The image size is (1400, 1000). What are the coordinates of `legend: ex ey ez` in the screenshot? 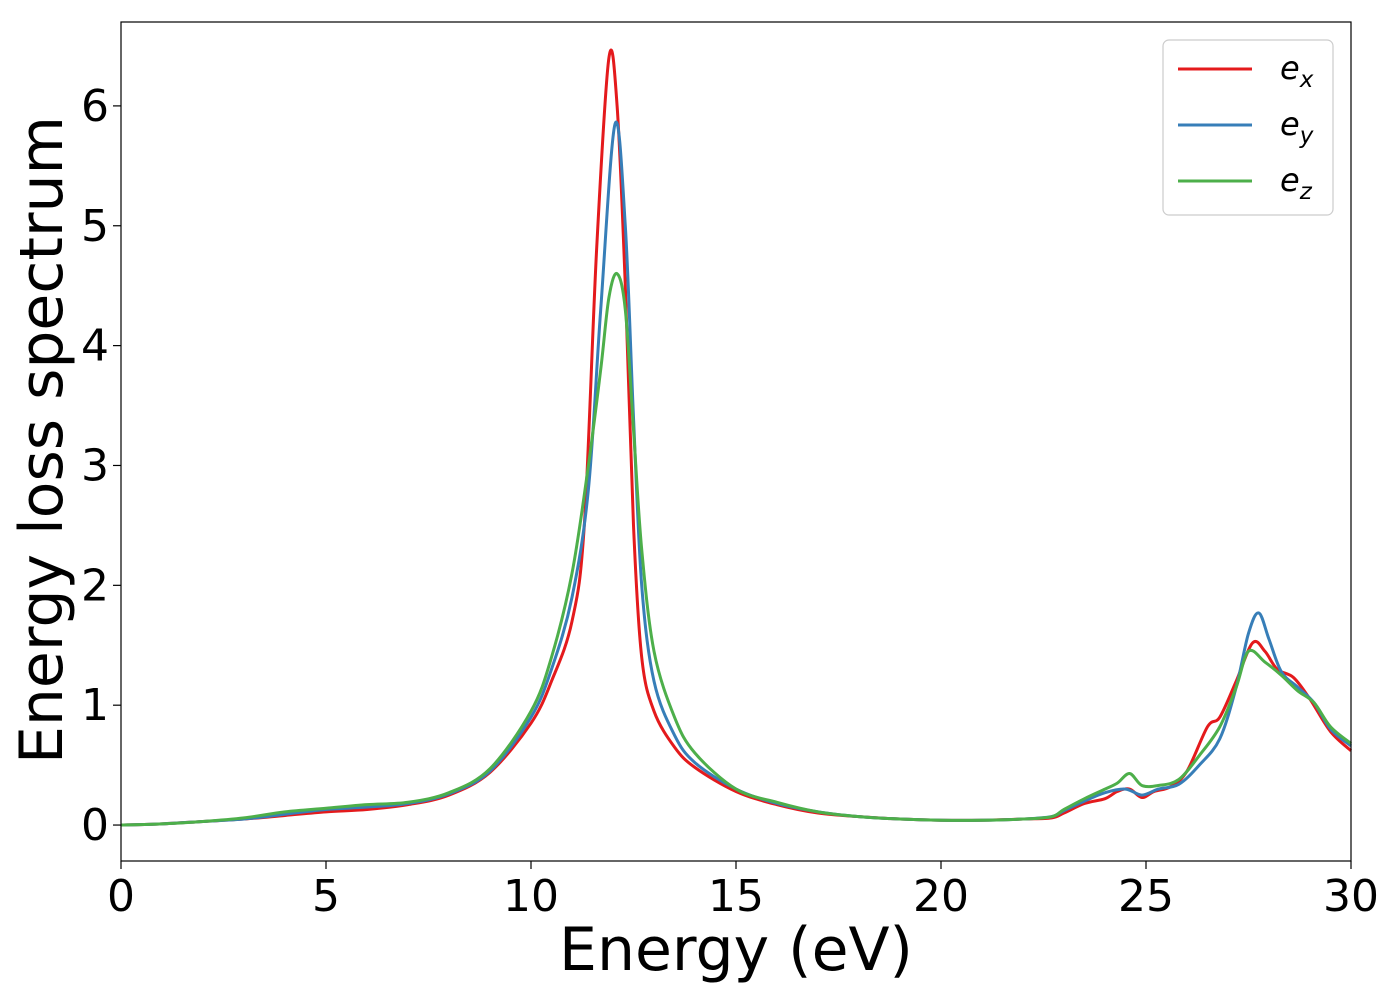 It's located at (1248, 127).